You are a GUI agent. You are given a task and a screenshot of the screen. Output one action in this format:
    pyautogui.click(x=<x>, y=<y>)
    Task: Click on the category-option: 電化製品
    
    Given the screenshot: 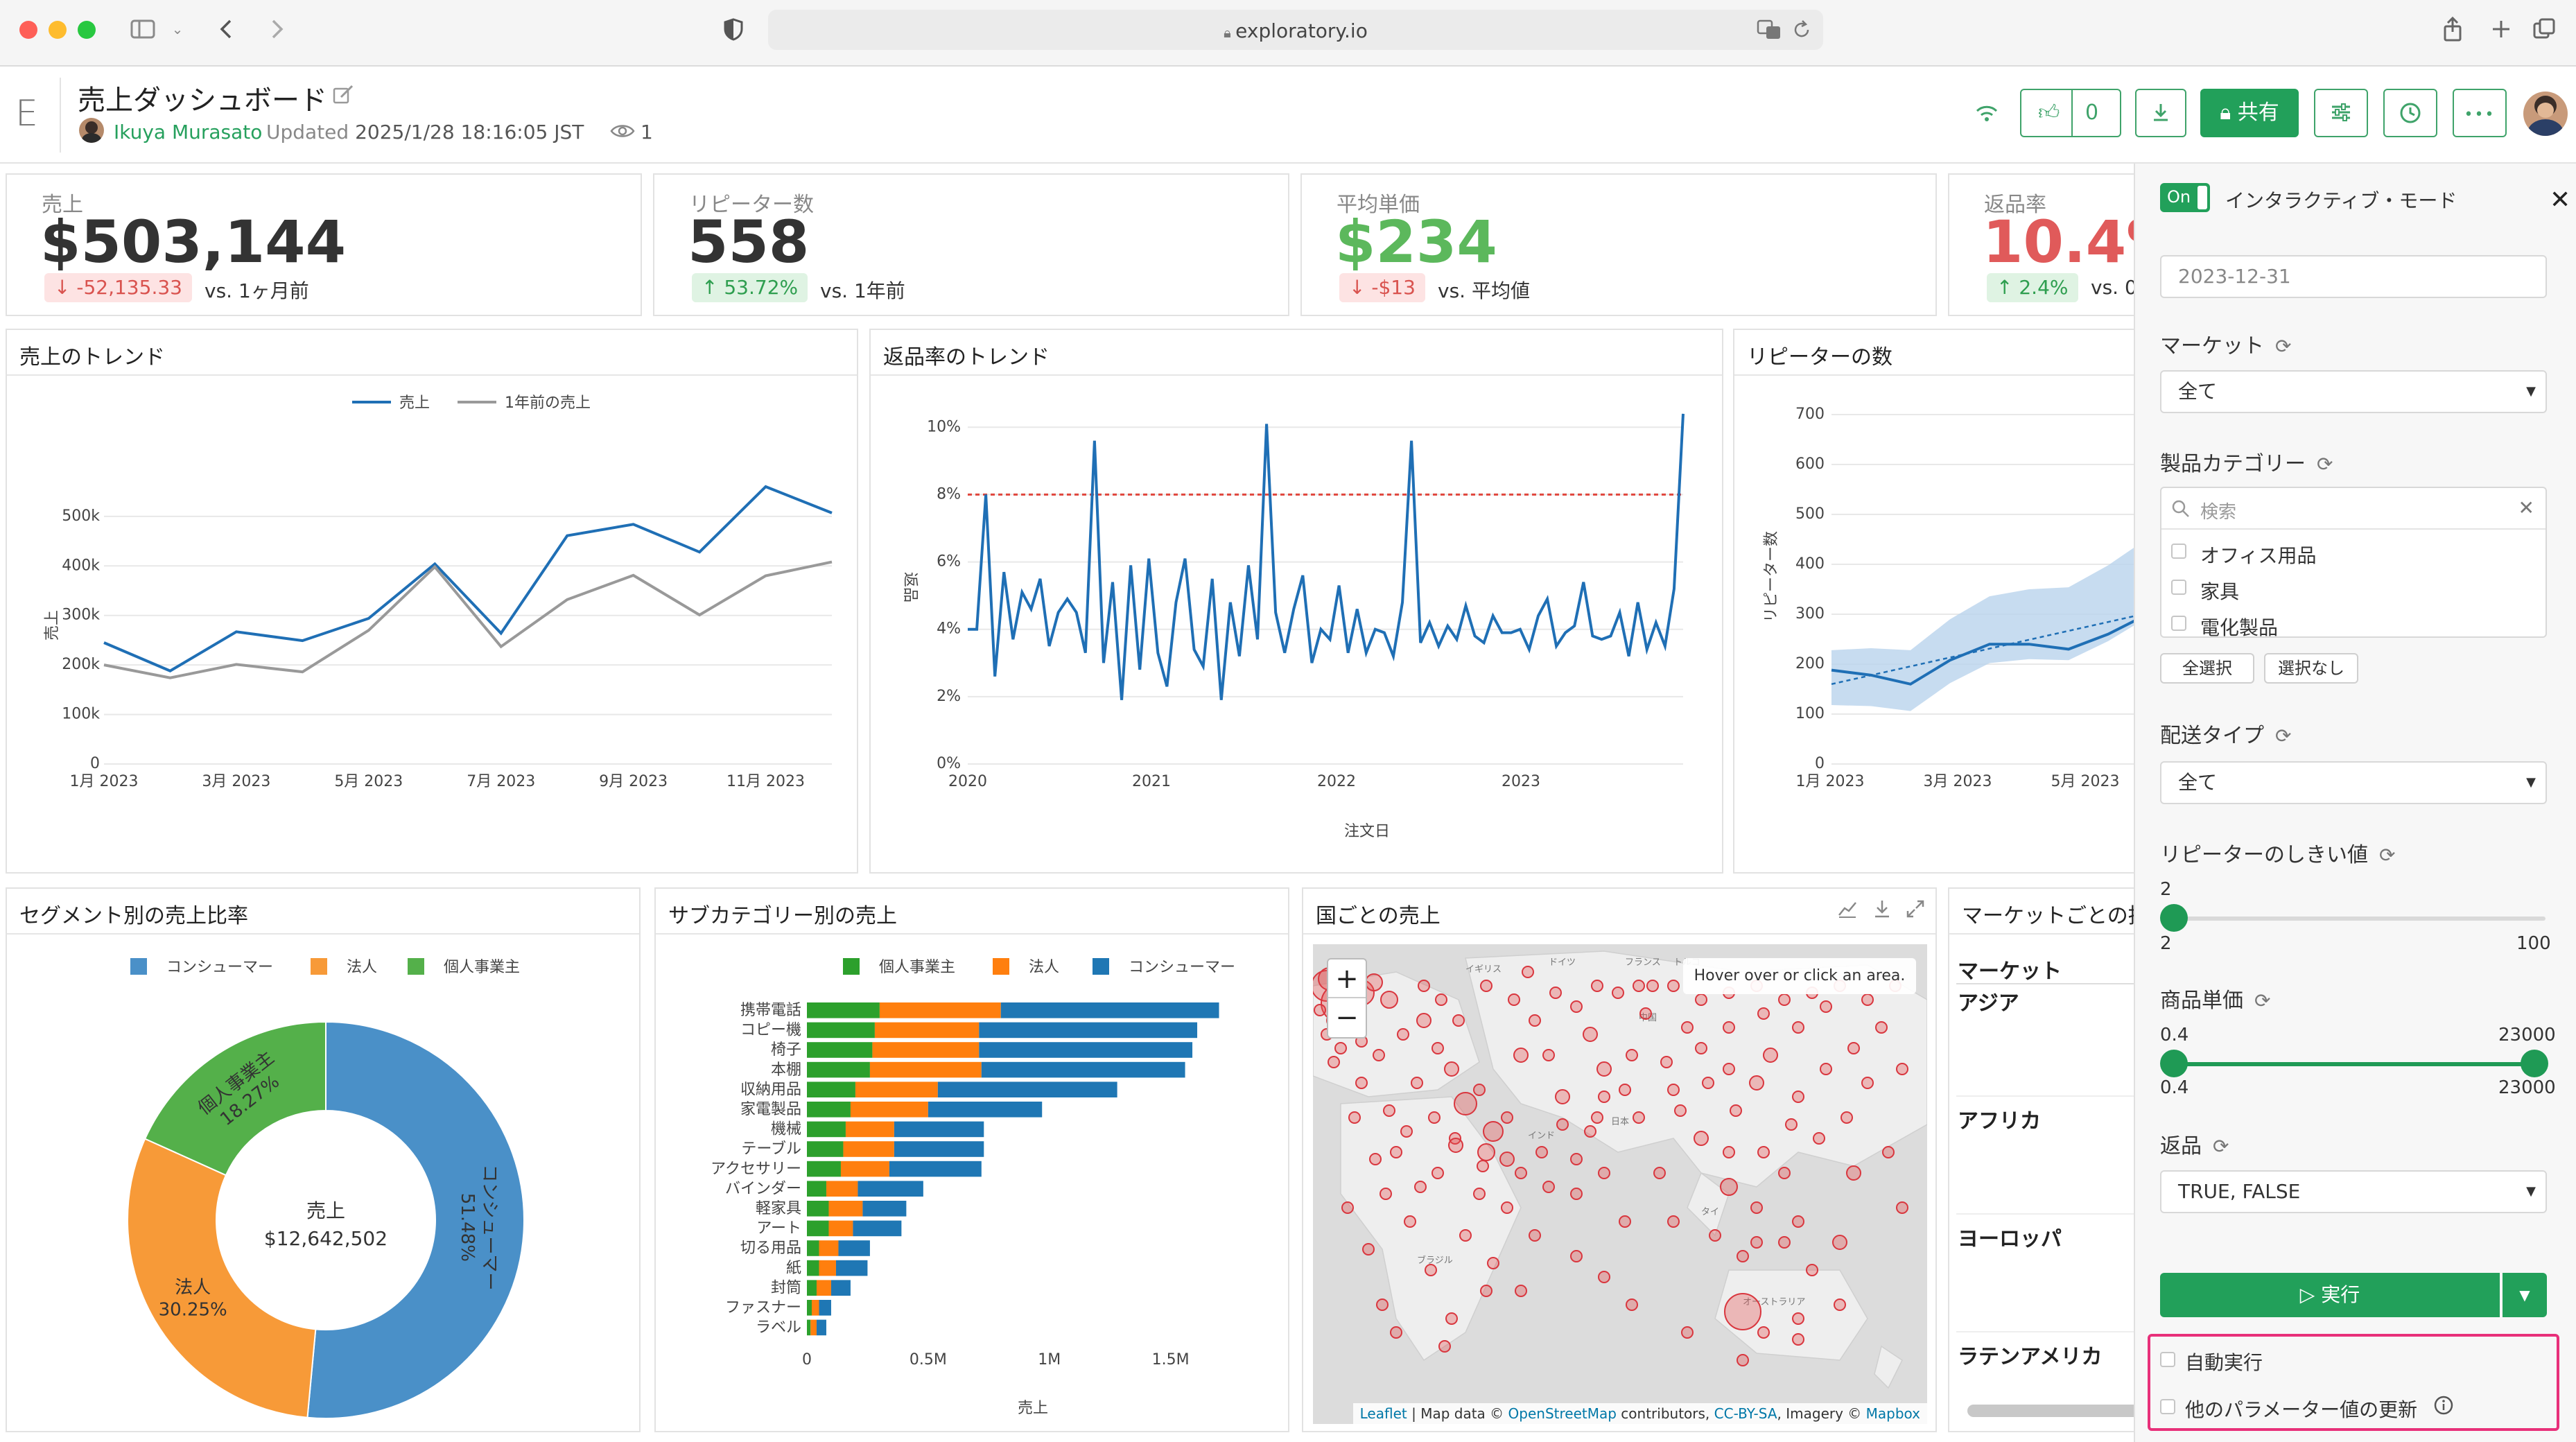 What is the action you would take?
    pyautogui.click(x=2353, y=625)
    